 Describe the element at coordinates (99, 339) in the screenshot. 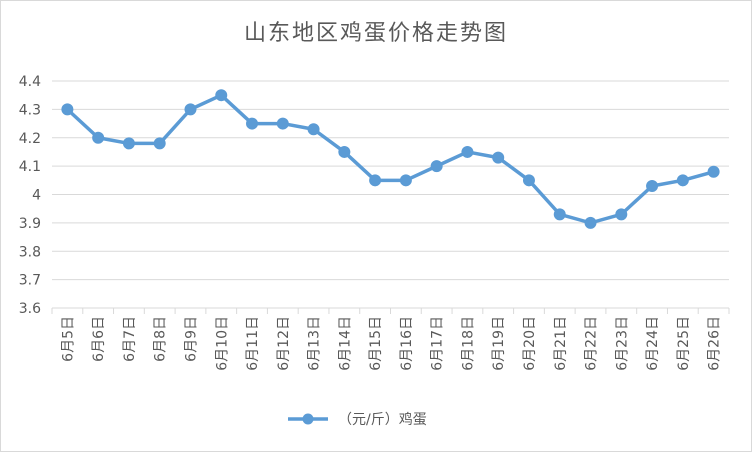

I see `x-tick-label: 6月6日` at that location.